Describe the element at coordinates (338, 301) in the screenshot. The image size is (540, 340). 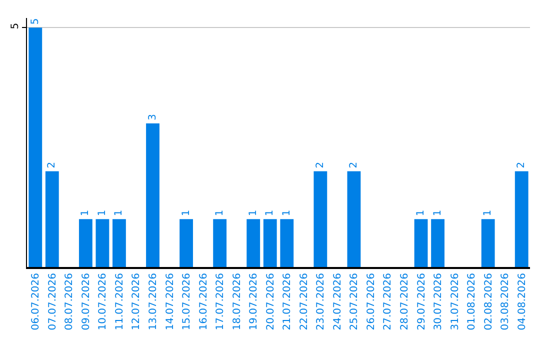
I see `x-tick-label: 24.07.2026` at that location.